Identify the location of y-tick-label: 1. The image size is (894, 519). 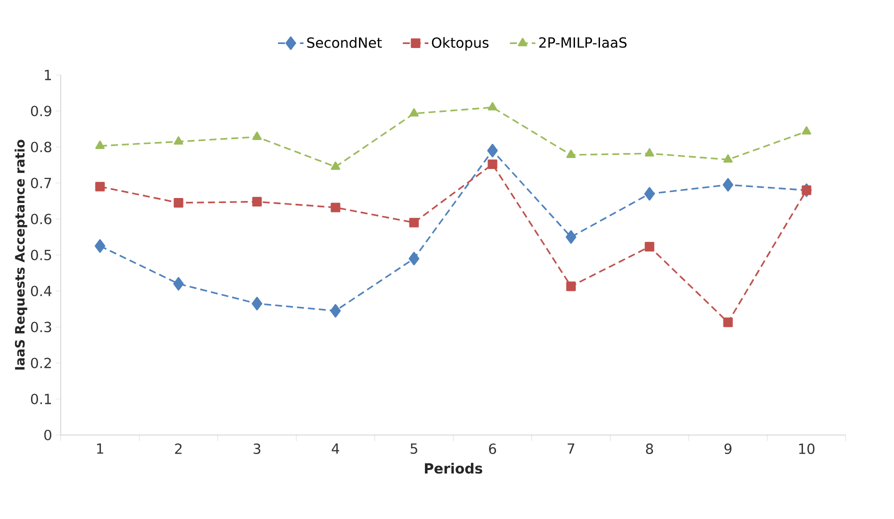
(47, 75).